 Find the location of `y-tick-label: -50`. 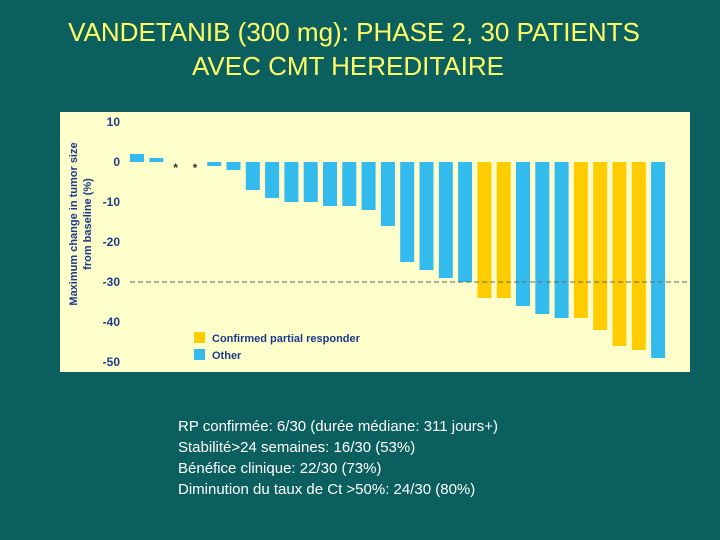

y-tick-label: -50 is located at coordinates (112, 362).